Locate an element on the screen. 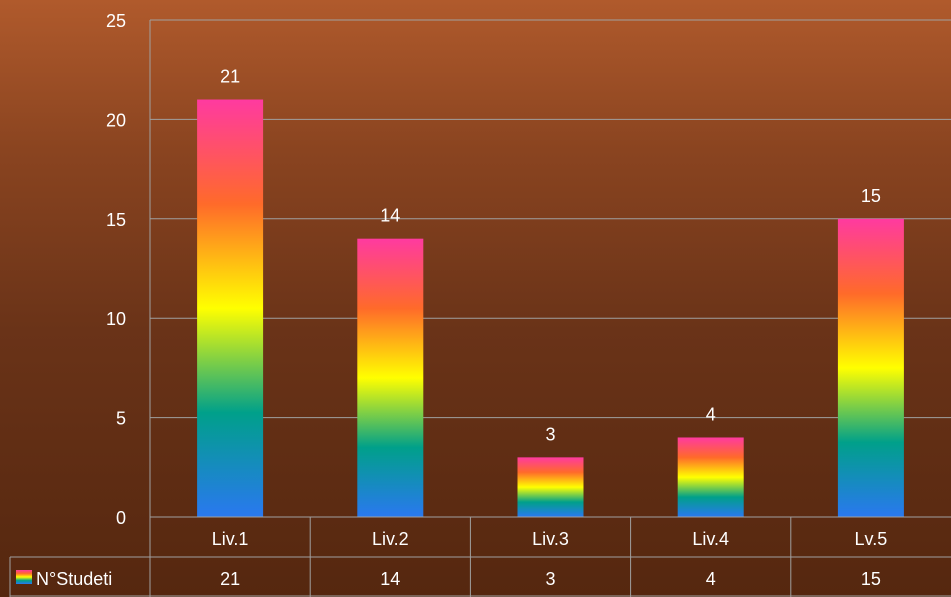  table-value: 14 is located at coordinates (390, 579).